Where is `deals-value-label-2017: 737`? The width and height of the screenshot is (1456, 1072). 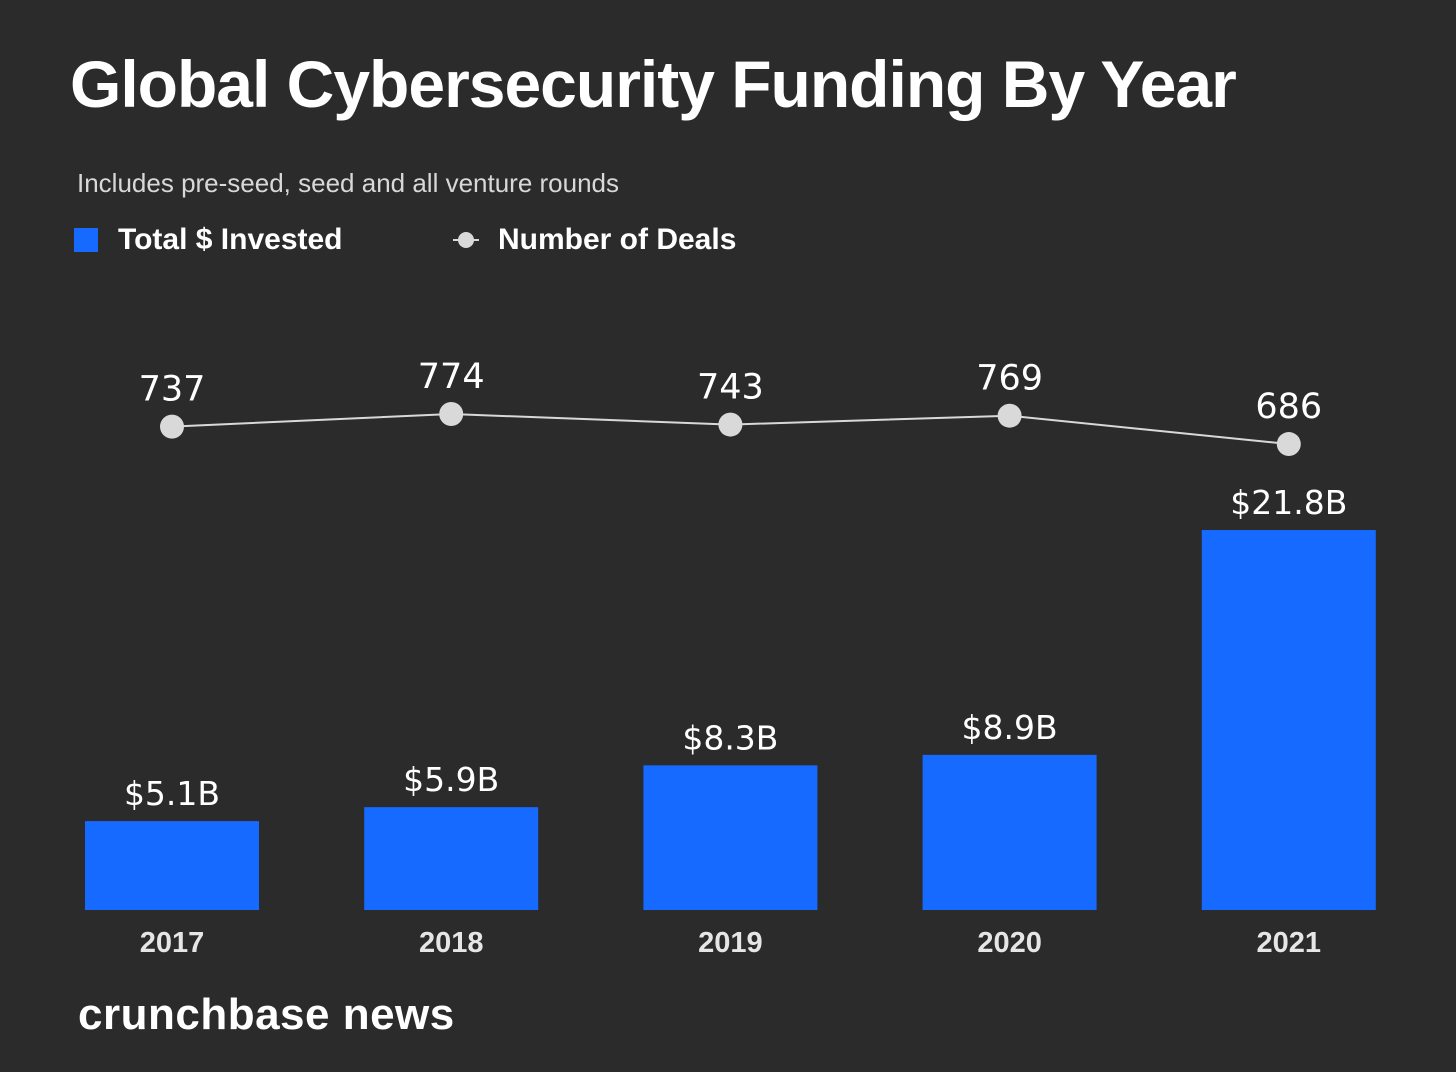
deals-value-label-2017: 737 is located at coordinates (172, 390).